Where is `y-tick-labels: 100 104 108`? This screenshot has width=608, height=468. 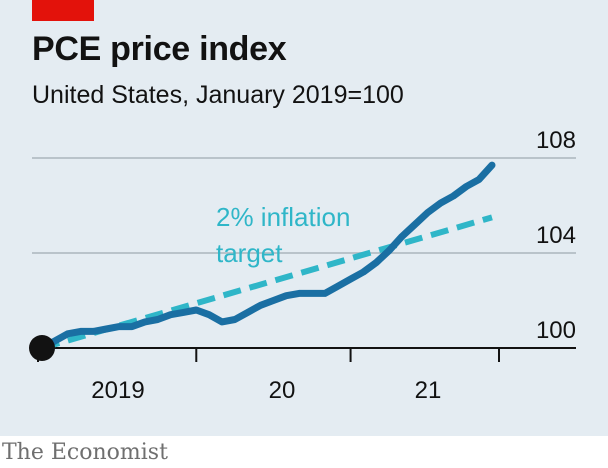 y-tick-labels: 100 104 108 is located at coordinates (556, 235).